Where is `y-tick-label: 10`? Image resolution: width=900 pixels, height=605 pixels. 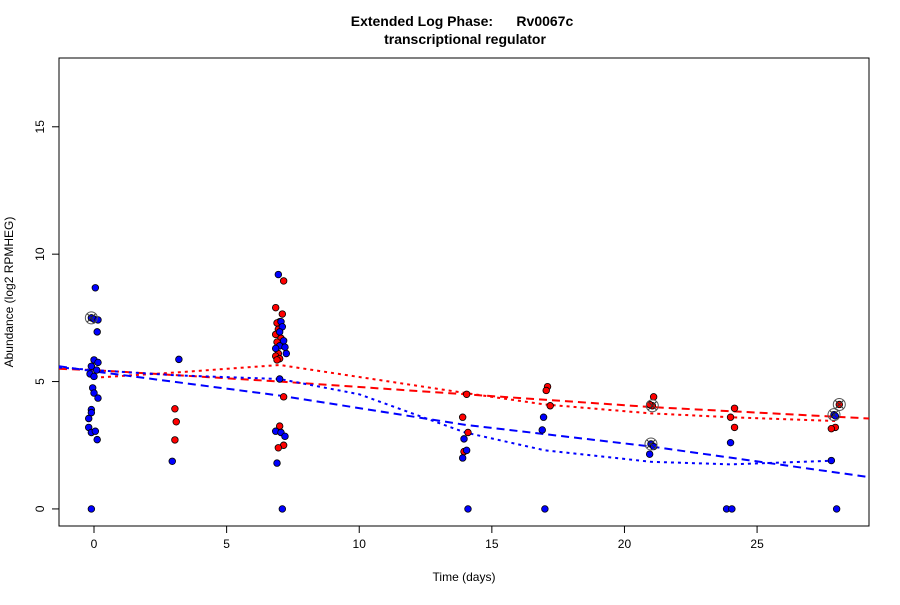
y-tick-label: 10 is located at coordinates (40, 254).